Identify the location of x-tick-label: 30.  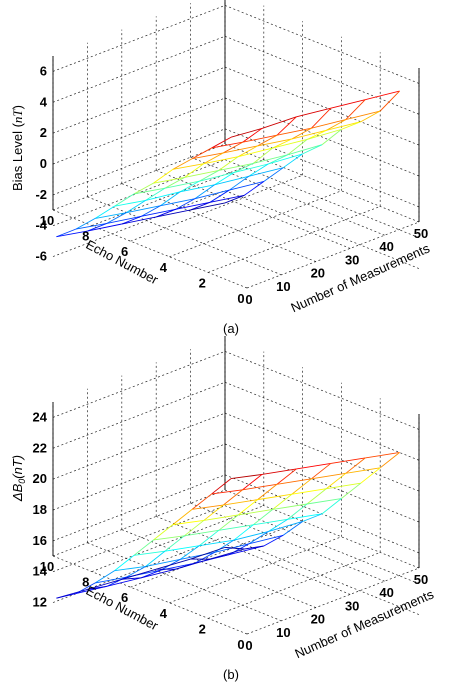
(352, 605).